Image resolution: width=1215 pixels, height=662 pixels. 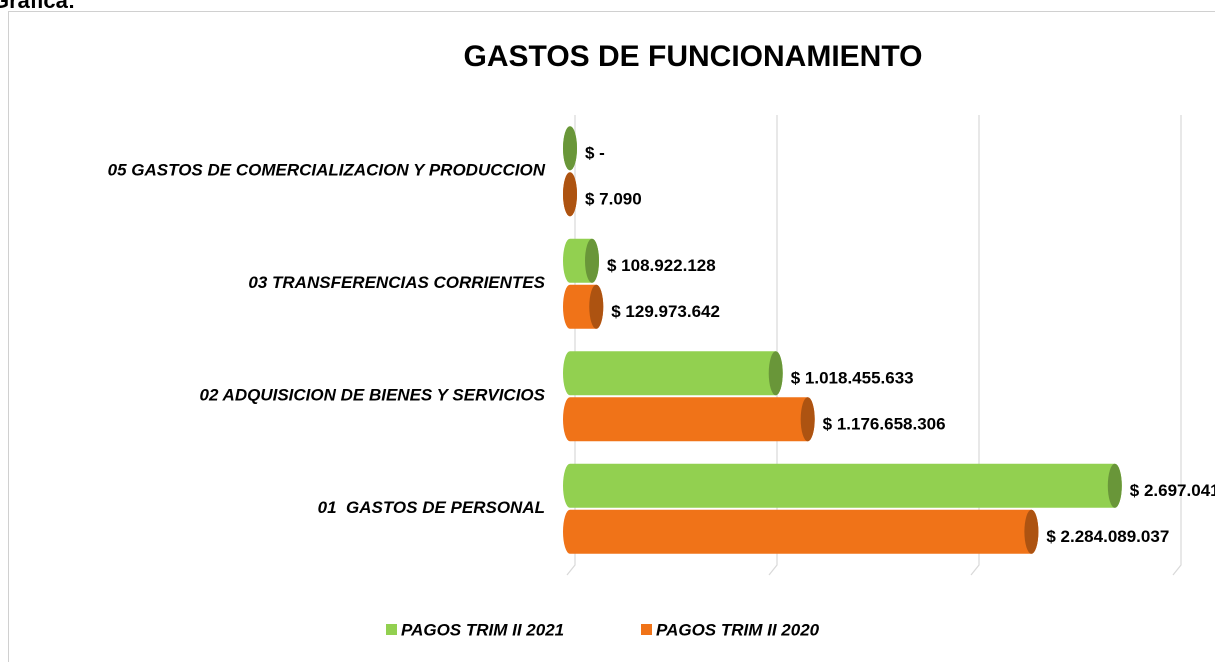 What do you see at coordinates (1107, 536) in the screenshot?
I see `value-label: $ 2.284.089.037` at bounding box center [1107, 536].